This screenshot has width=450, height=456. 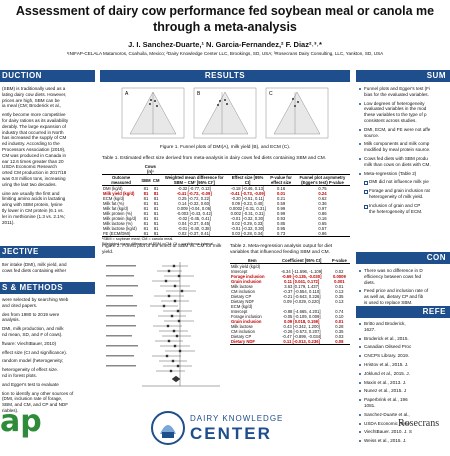 What do you see at coordinates (302, 336) in the screenshot?
I see `table-cell: -0.47 [-0.899, -0.034]` at bounding box center [302, 336].